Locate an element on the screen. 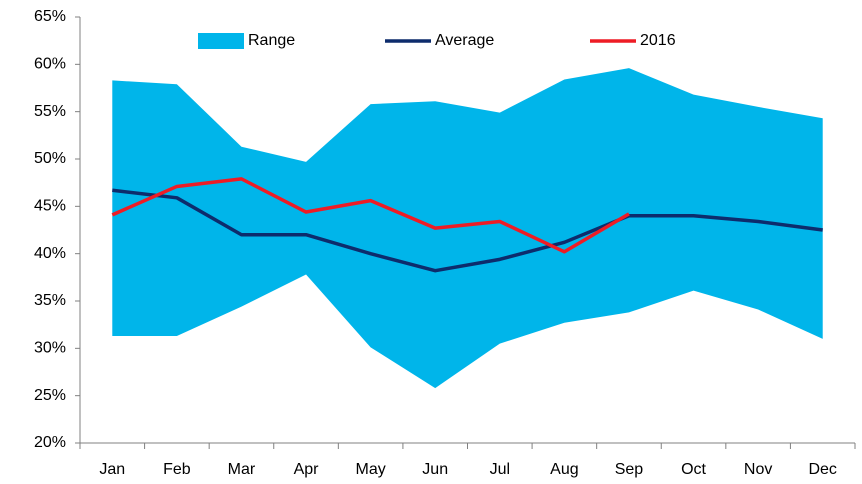  x-tick-label: Dec is located at coordinates (822, 469).